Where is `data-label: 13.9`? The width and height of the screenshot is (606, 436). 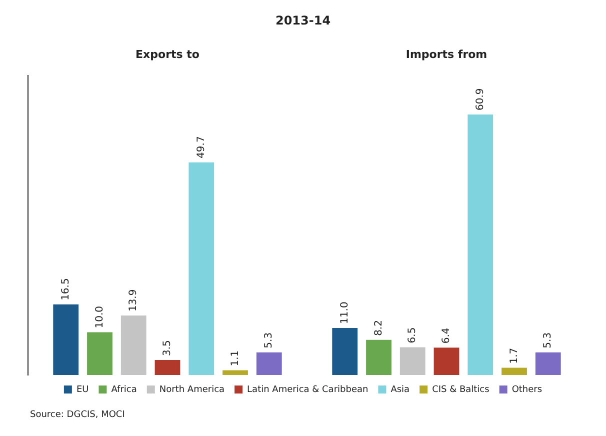 data-label: 13.9 is located at coordinates (134, 300).